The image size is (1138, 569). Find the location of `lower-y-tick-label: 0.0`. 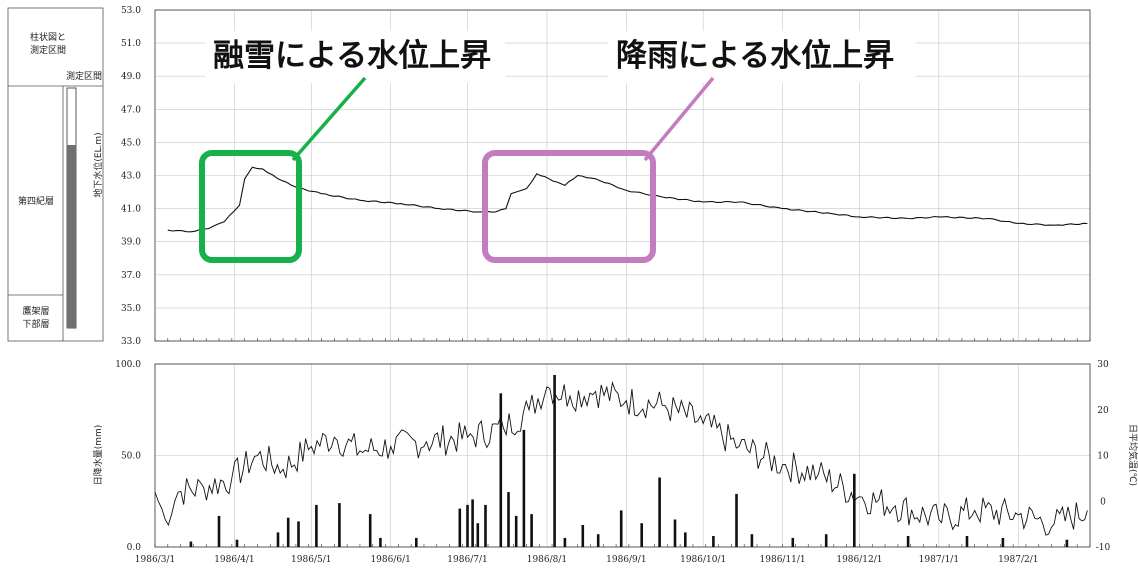

lower-y-tick-label: 0.0 is located at coordinates (134, 548).